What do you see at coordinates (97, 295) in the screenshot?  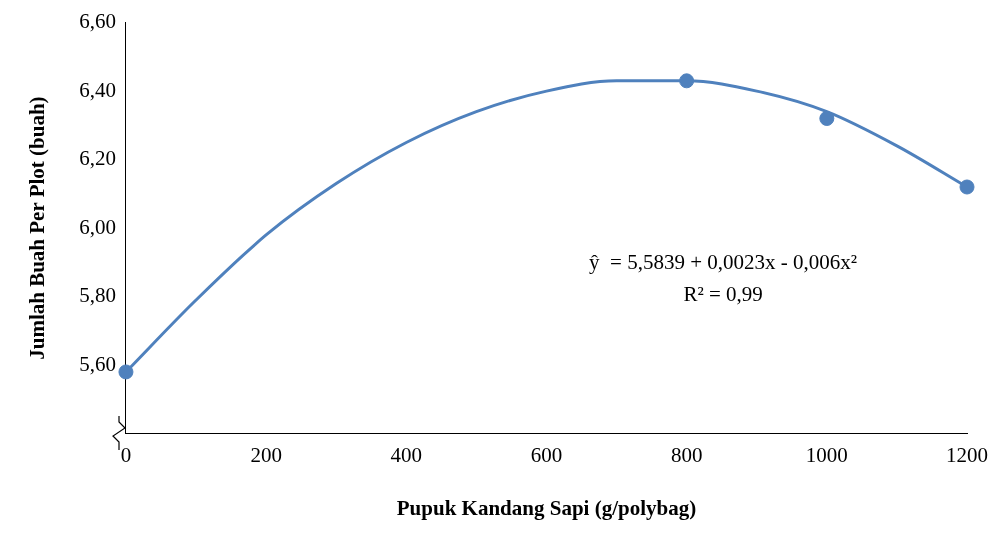 I see `y-tick-label: 5,80` at bounding box center [97, 295].